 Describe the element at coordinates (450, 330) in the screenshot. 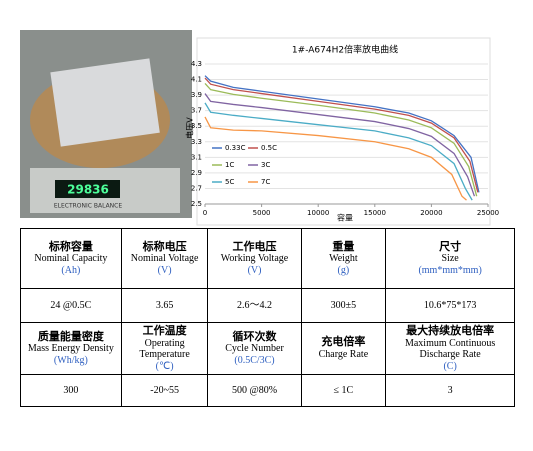

I see `cell-text: 最大持续放电倍率` at that location.